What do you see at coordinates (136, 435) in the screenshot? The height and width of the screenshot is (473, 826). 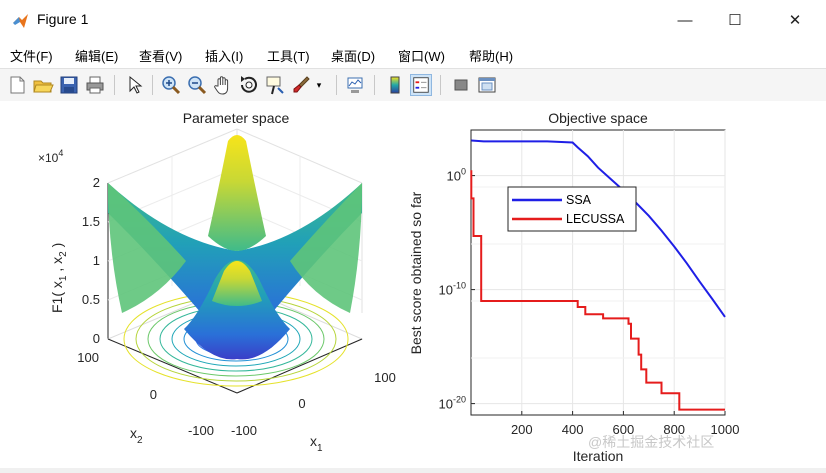 I see `x2-axis-label: x2` at bounding box center [136, 435].